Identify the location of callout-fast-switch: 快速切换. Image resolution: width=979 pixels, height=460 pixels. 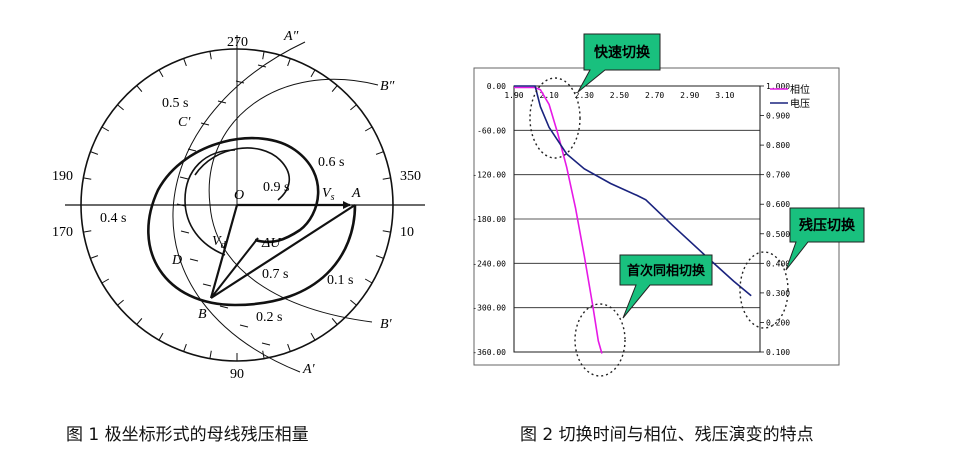
(619, 63).